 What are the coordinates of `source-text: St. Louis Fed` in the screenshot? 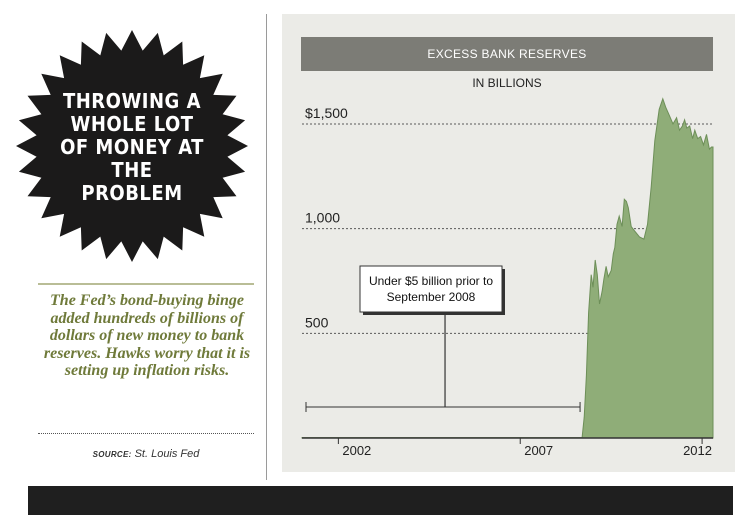 It's located at (167, 454).